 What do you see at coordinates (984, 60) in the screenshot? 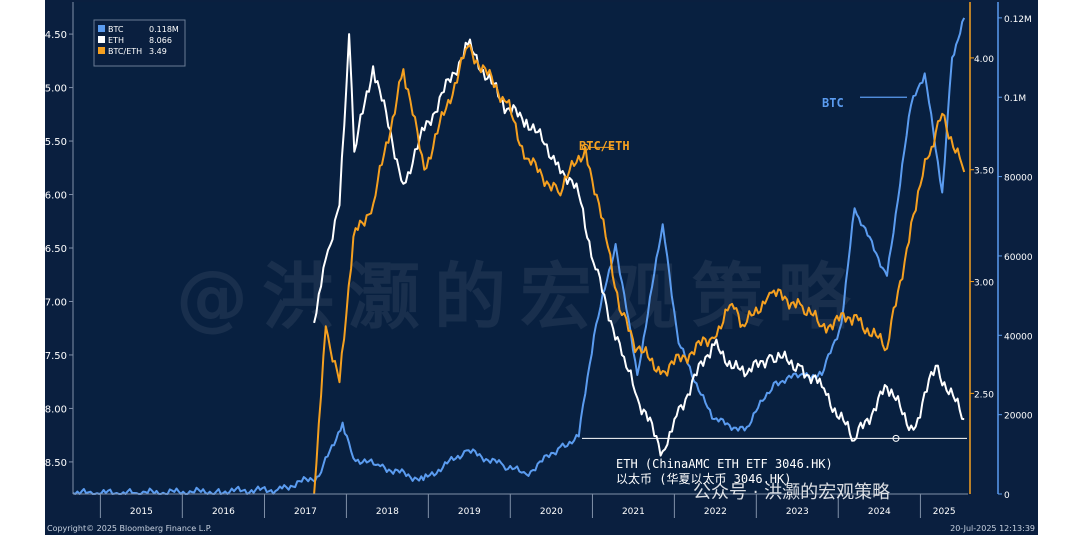
I see `ratio-tick-label: 4.00` at bounding box center [984, 60].